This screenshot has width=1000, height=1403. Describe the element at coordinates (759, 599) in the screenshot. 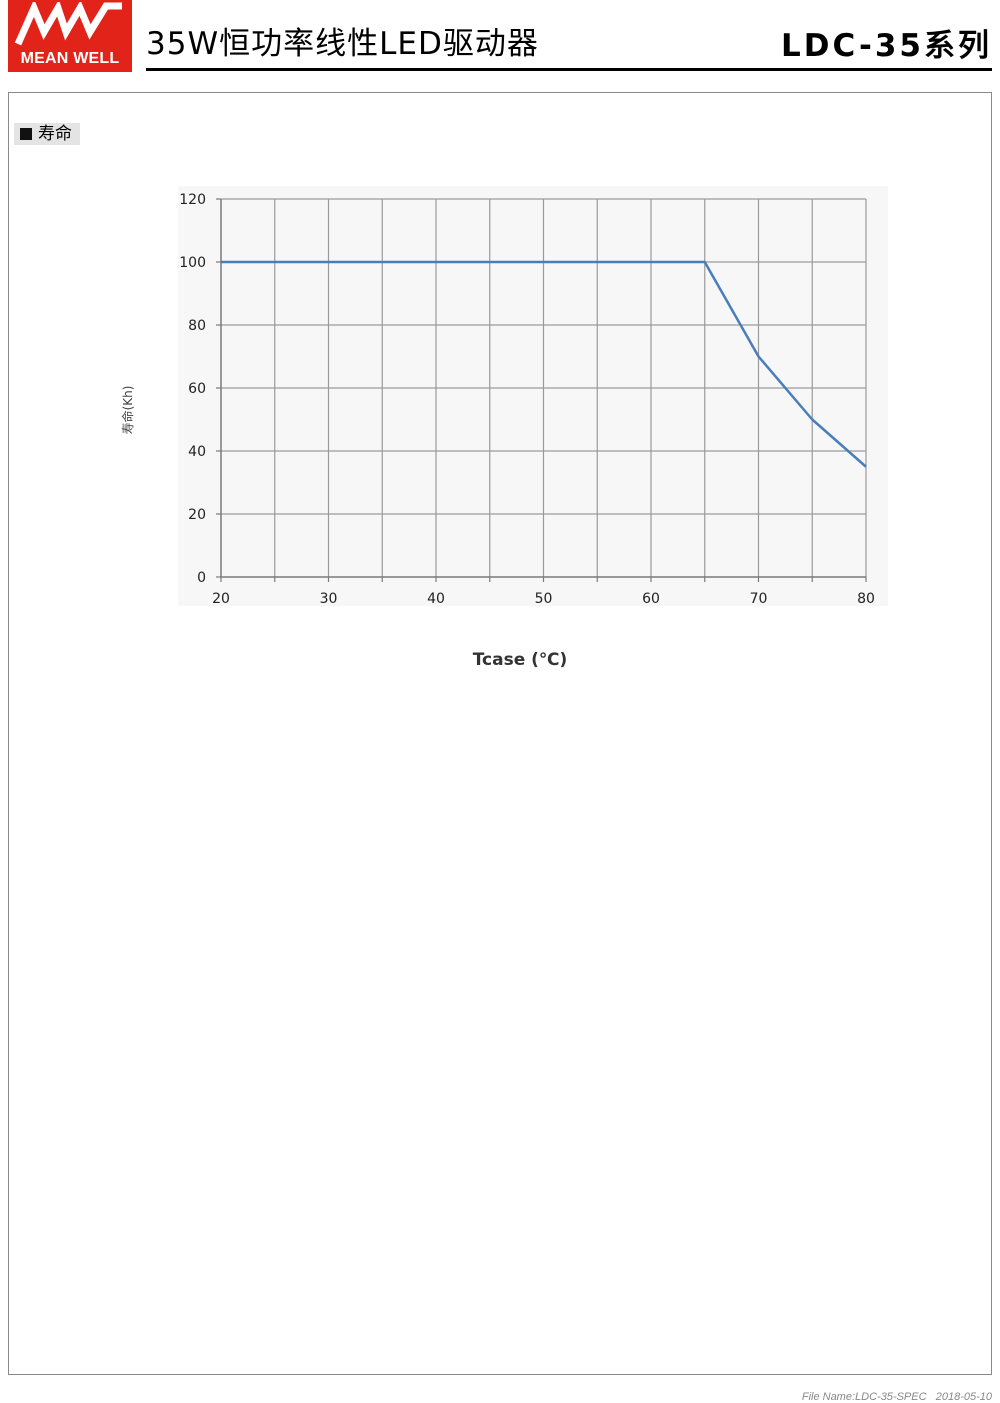

I see `x-tick-label: 70` at that location.